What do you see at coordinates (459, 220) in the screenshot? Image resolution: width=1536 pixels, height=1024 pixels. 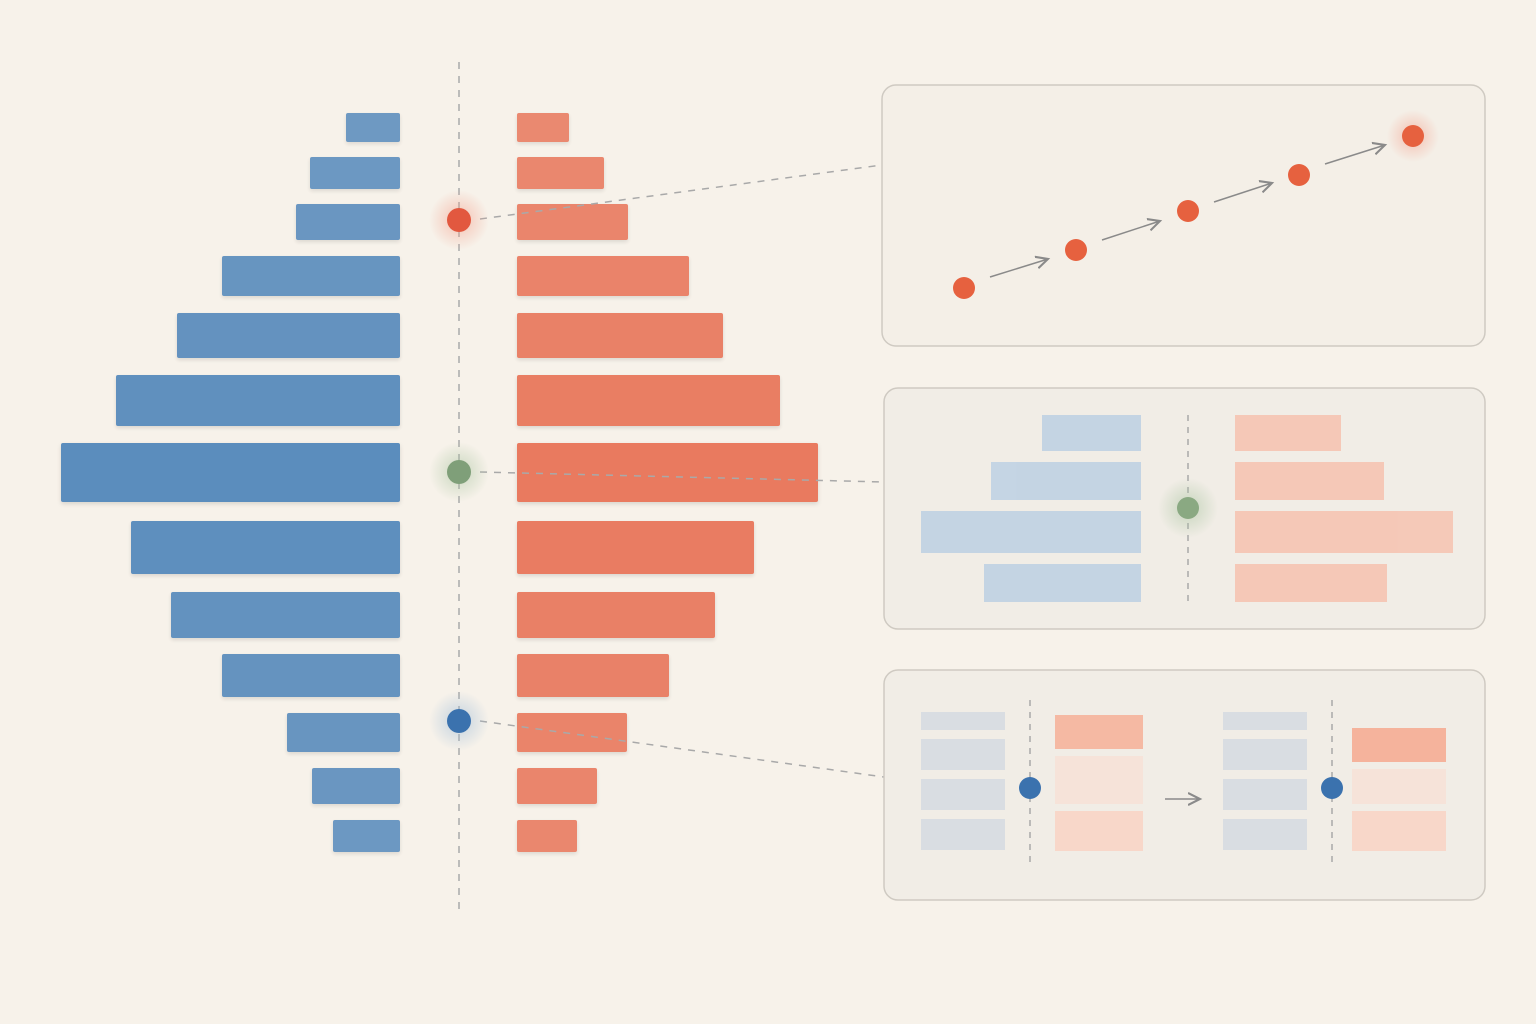 I see `marker-red` at bounding box center [459, 220].